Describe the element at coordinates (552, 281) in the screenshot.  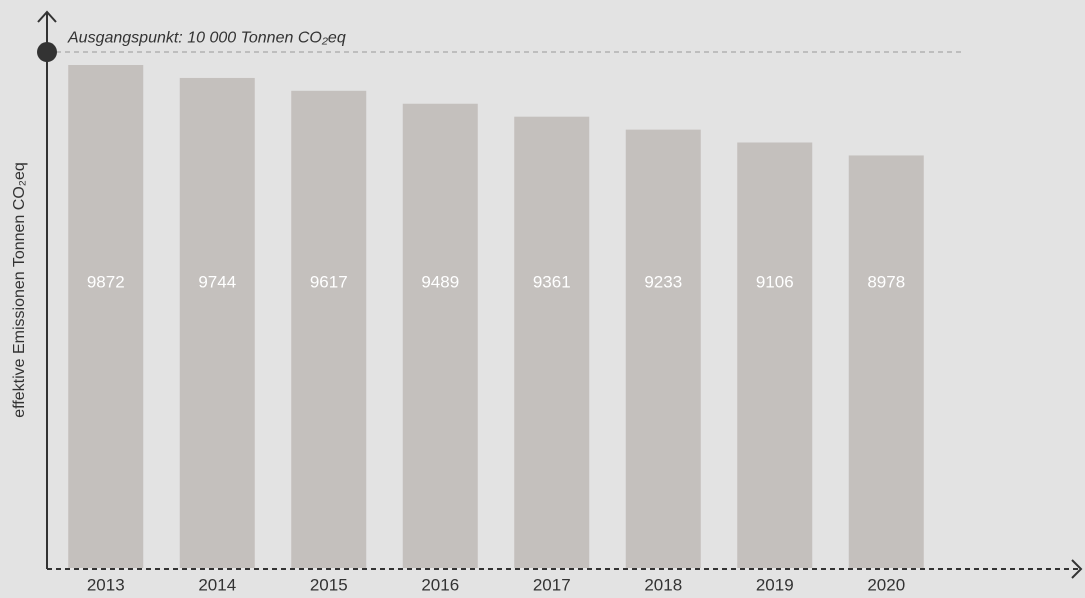
I see `value-label: 9361` at that location.